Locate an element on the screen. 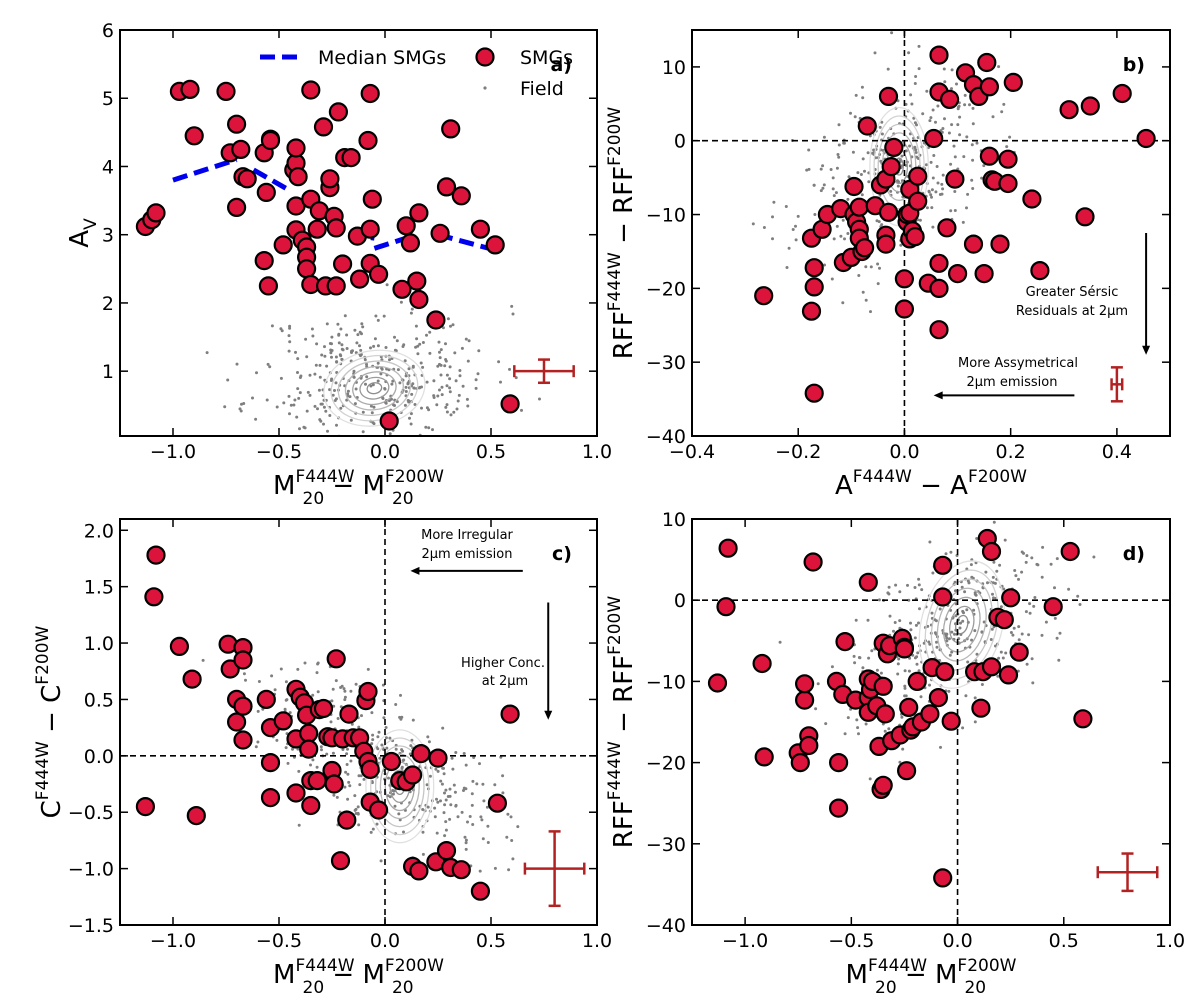  y-tick-label: 1 is located at coordinates (108, 372).